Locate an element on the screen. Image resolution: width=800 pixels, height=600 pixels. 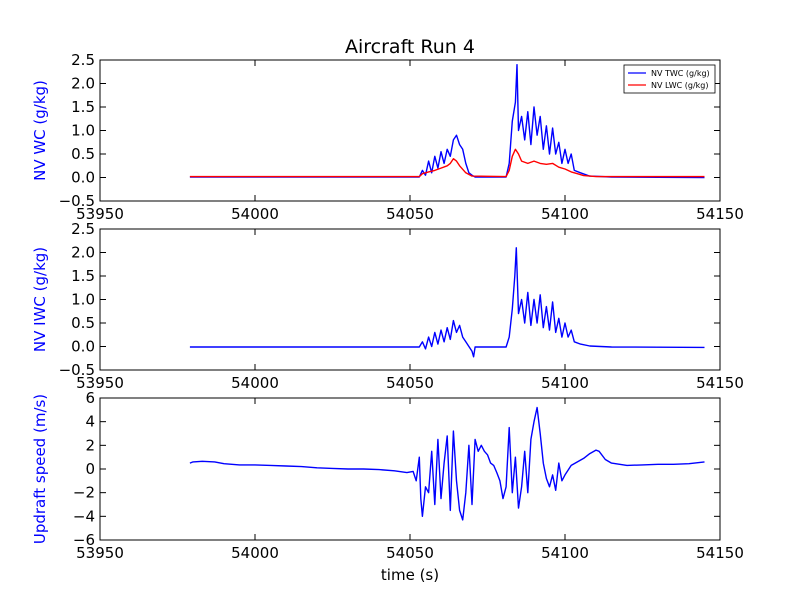
y-tick-label: −6 is located at coordinates (84, 540).